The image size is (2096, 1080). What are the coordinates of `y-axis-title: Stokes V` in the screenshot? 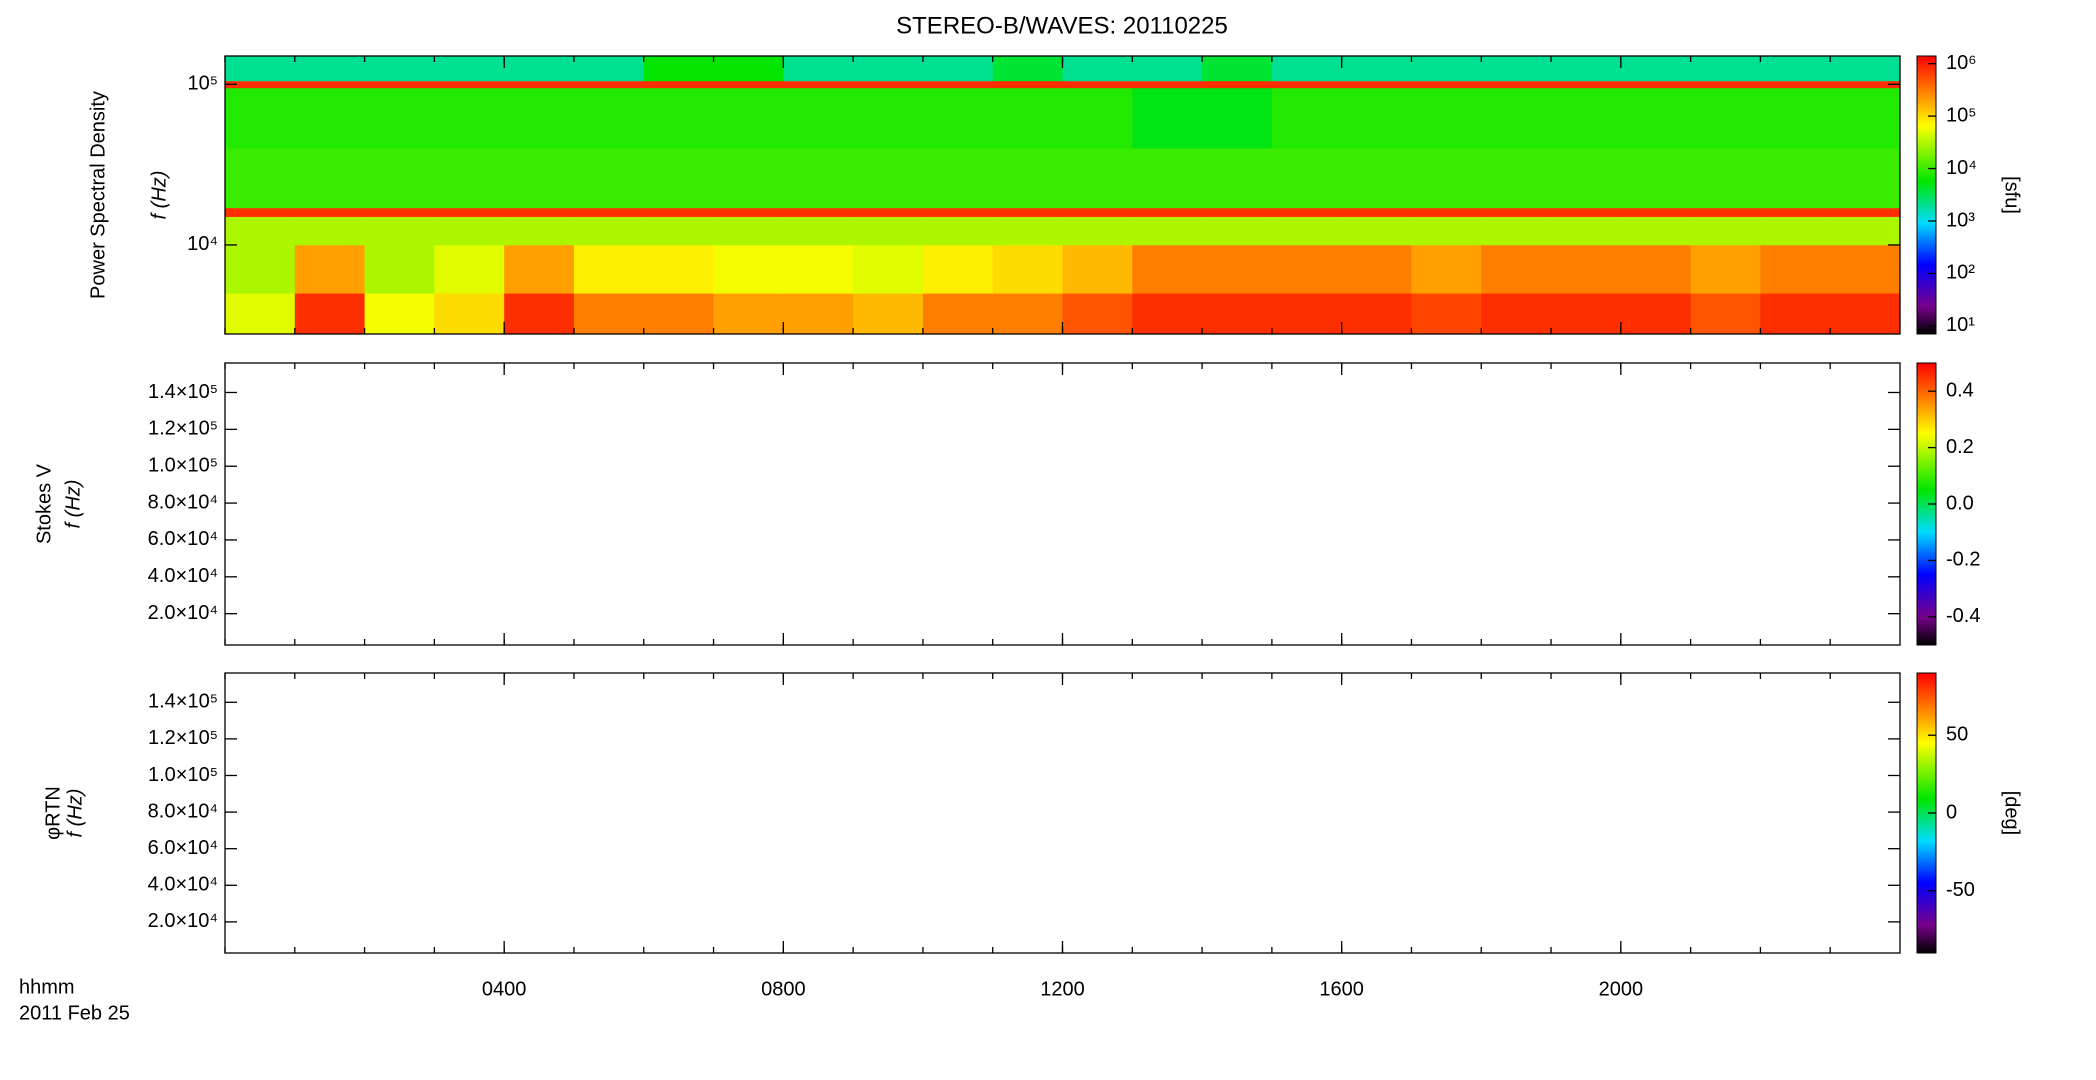 It's located at (44, 503).